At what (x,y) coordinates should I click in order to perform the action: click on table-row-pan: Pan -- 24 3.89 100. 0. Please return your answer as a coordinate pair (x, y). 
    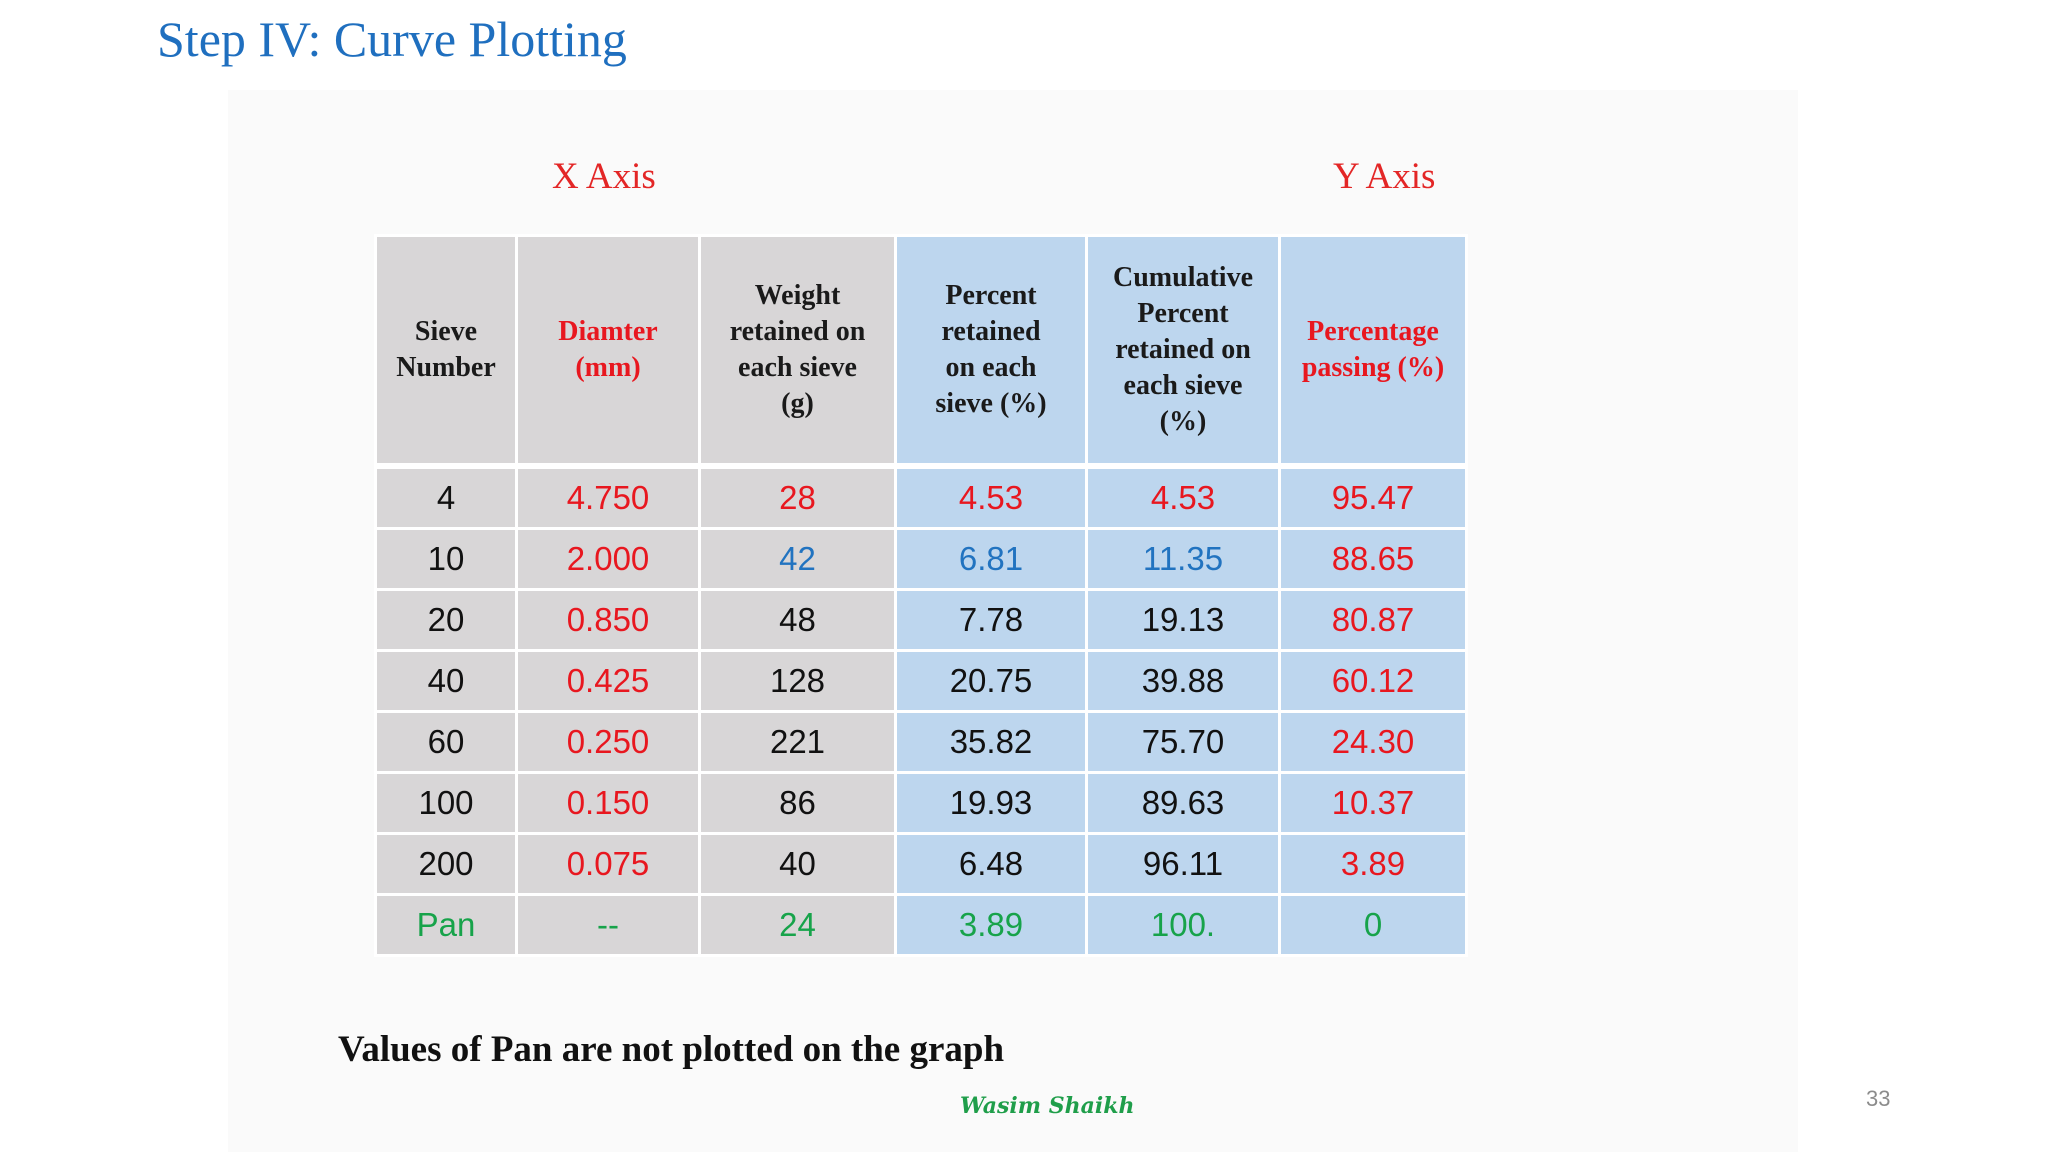
    Looking at the image, I should click on (921, 925).